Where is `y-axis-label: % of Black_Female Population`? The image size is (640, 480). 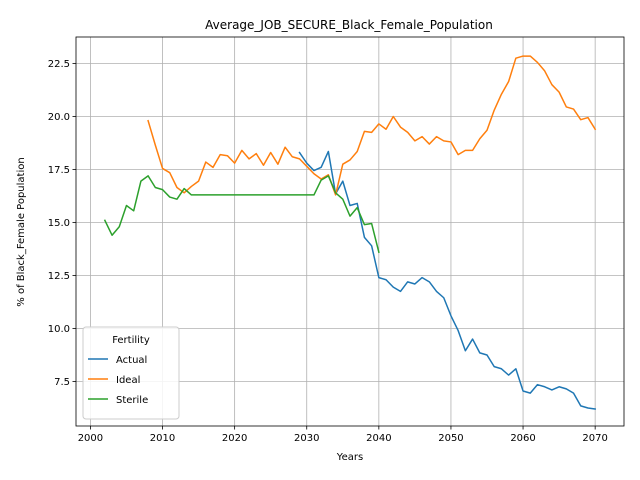
y-axis-label: % of Black_Female Population is located at coordinates (21, 231).